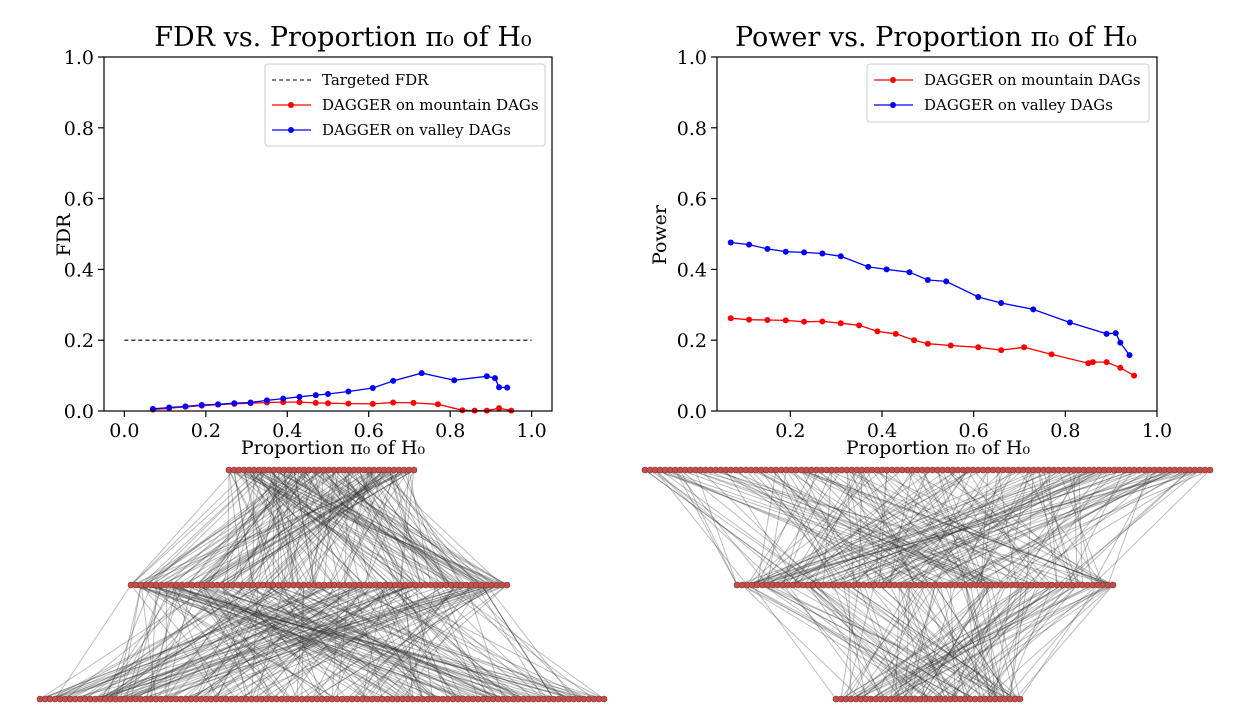  I want to click on power-series-line-valley, so click(930, 298).